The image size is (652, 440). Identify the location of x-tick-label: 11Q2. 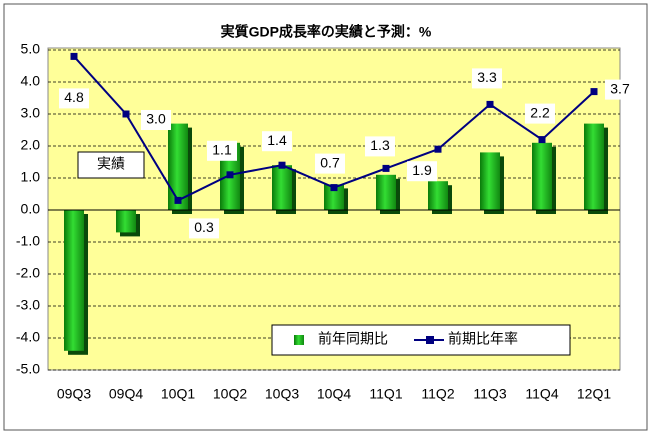
(437, 394).